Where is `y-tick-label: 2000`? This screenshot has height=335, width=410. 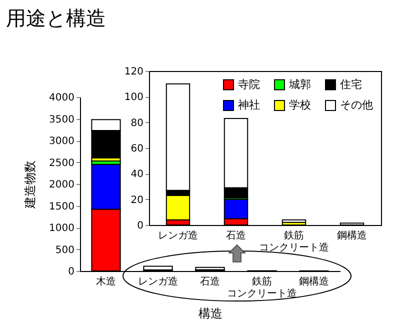
y-tick-label: 2000 is located at coordinates (61, 185).